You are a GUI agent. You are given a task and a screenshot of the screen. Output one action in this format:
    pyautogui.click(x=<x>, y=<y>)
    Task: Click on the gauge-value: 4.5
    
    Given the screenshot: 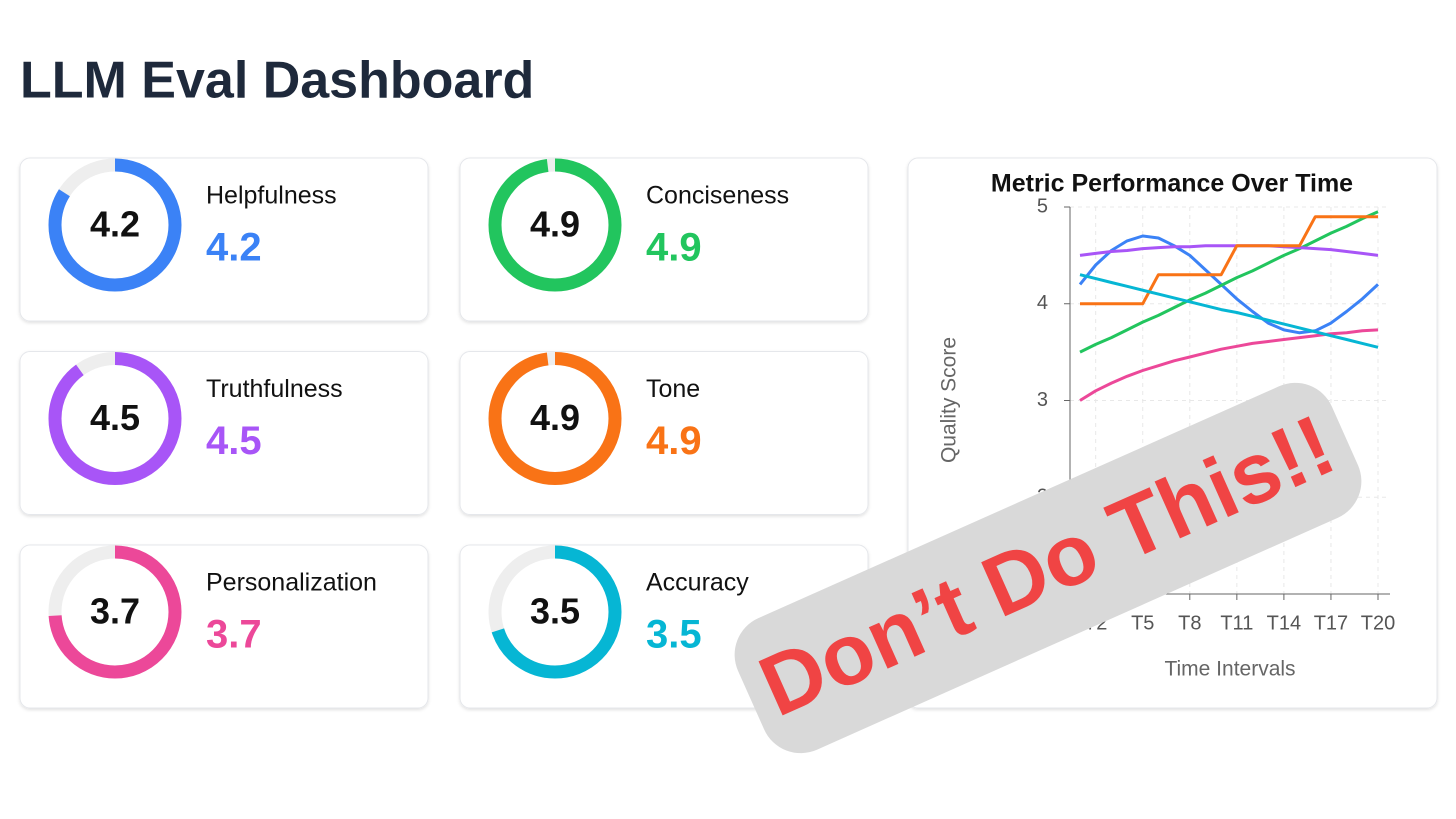 What is the action you would take?
    pyautogui.click(x=115, y=417)
    